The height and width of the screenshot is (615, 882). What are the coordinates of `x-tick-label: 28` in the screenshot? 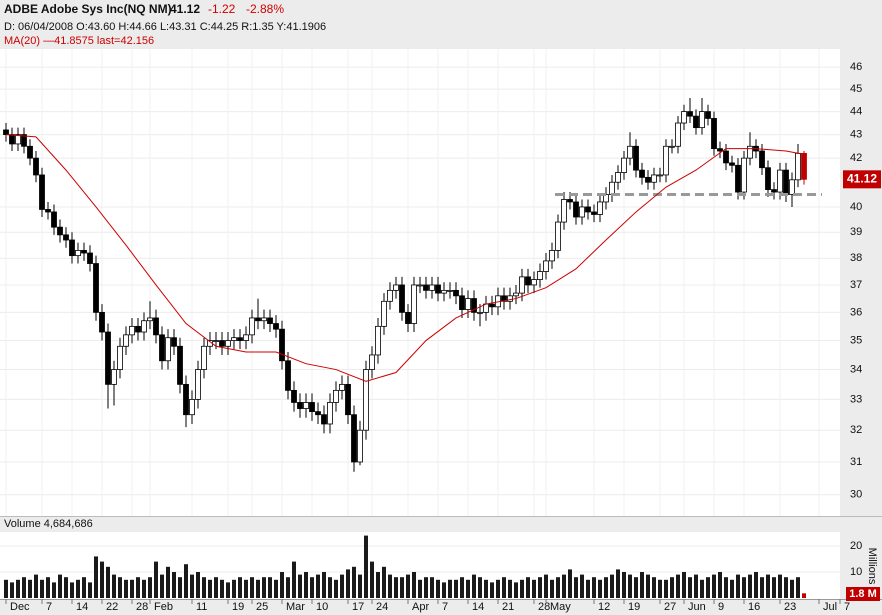 It's located at (142, 607).